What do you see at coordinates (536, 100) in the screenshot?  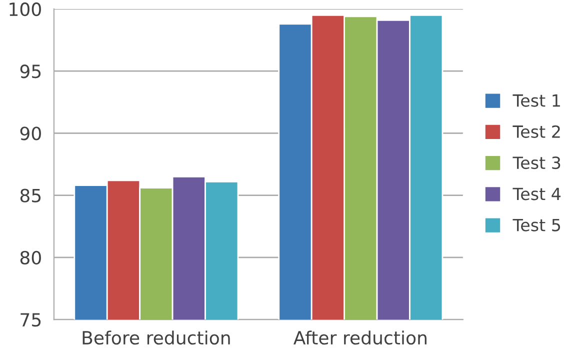 I see `legend-label: Test 1` at bounding box center [536, 100].